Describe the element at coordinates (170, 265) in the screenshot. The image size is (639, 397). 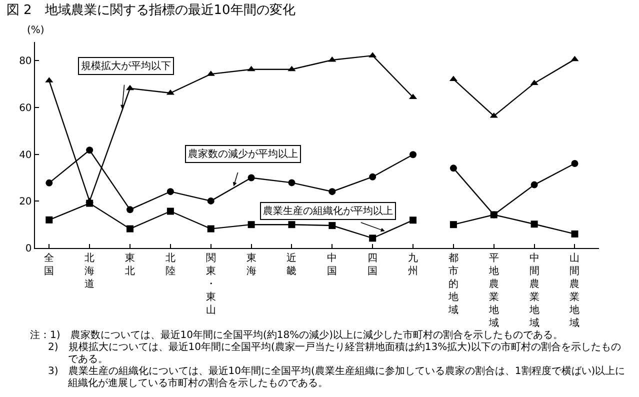
I see `x-tick-label: 北陸` at that location.